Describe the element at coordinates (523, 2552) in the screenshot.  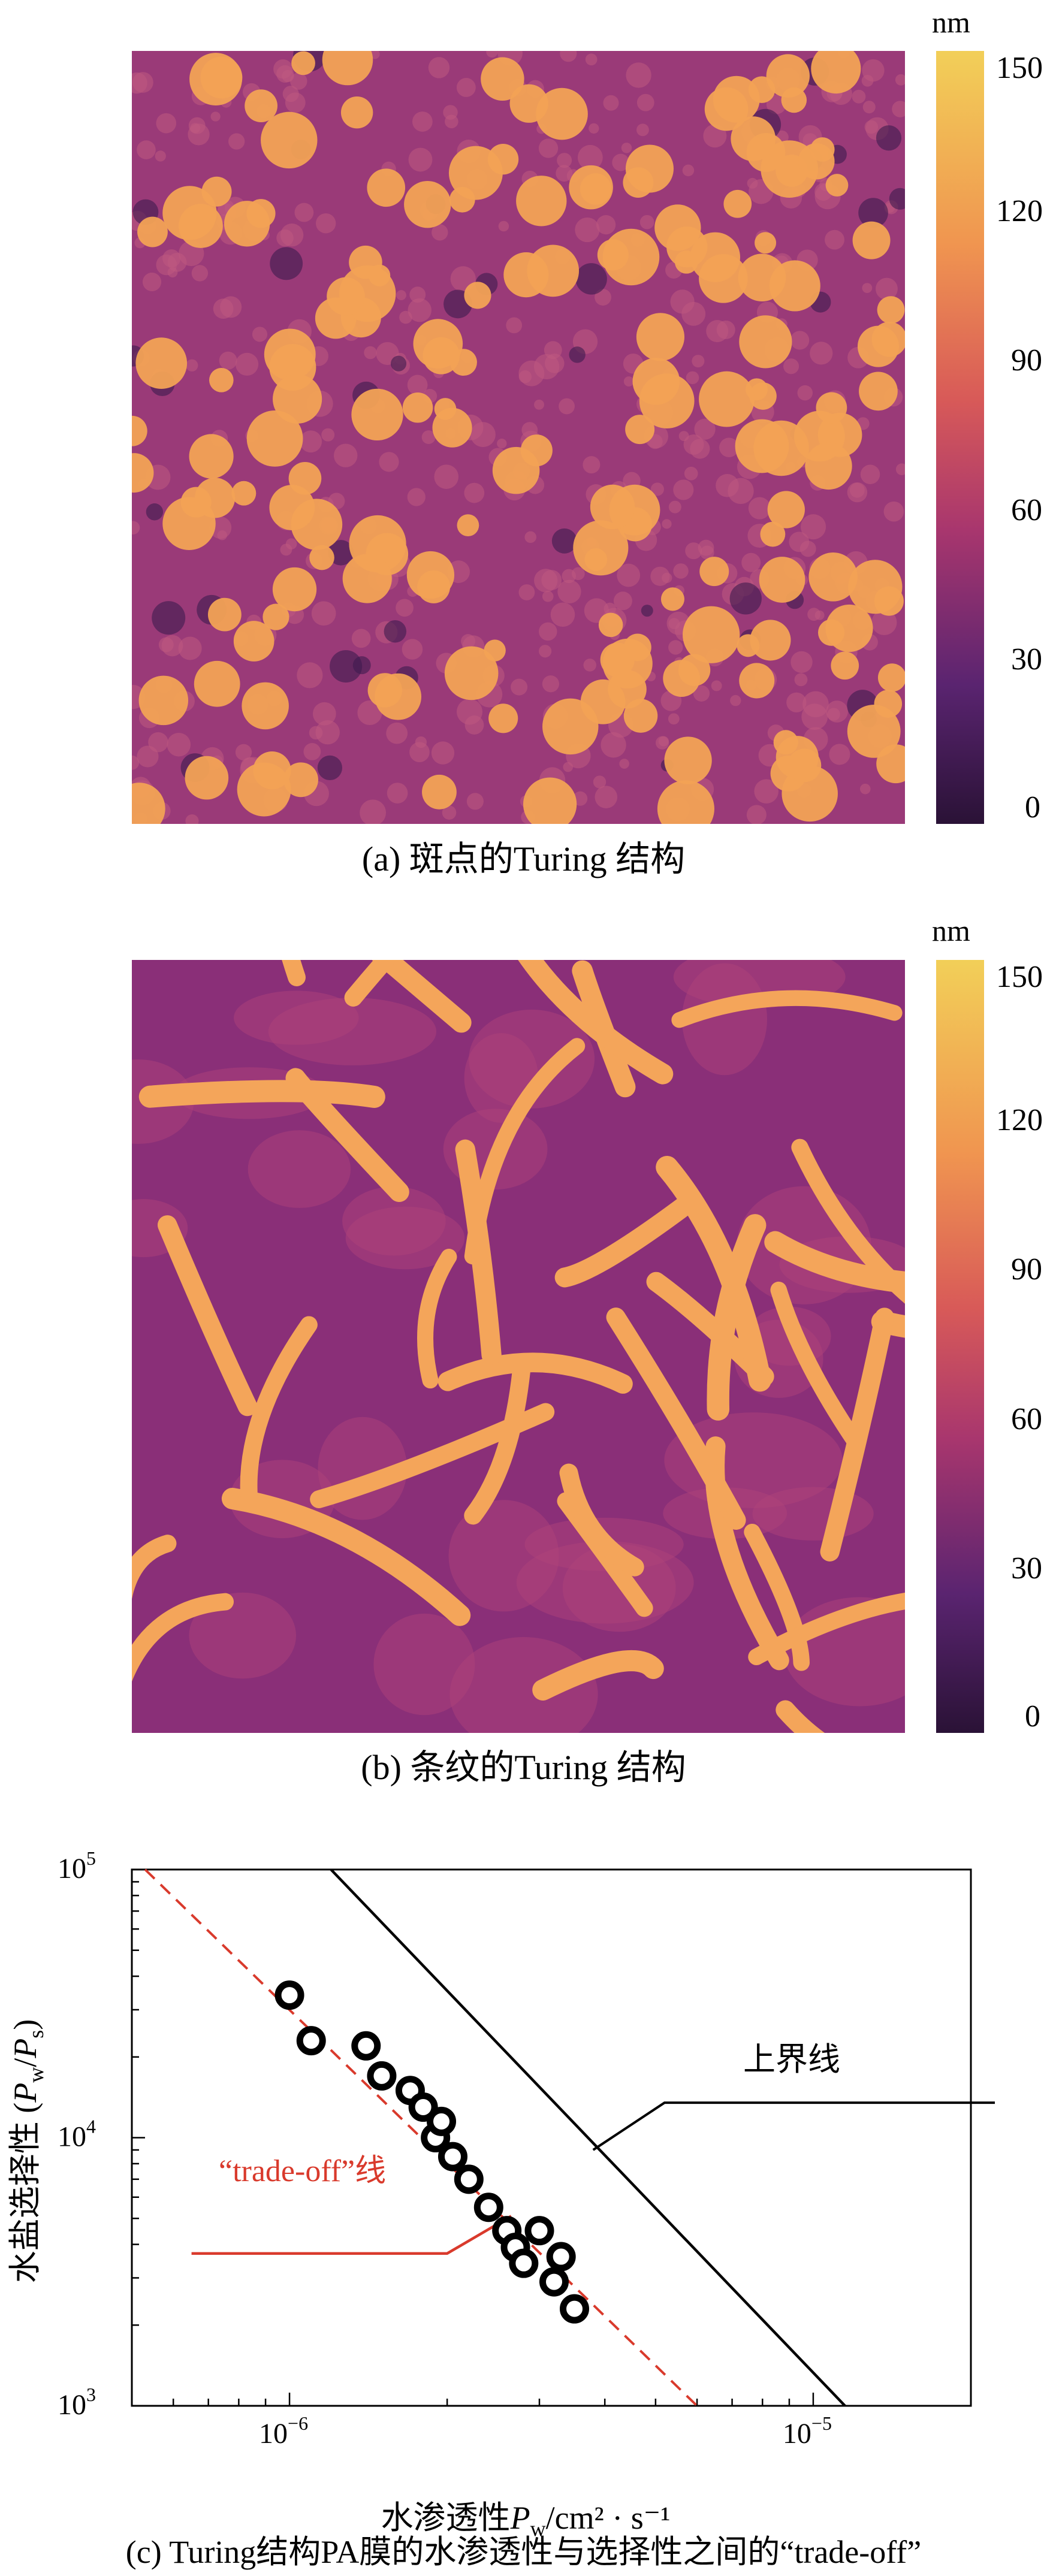
I see `caption-c: (c) Turing结构PA膜的水渗透性与选择性之间的“trade-off”` at that location.